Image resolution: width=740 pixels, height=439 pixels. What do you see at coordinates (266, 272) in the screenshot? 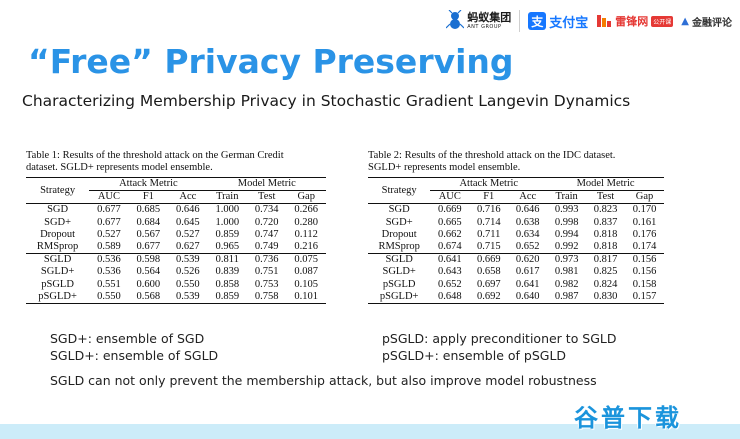
I see `metric-cell: 0.751` at bounding box center [266, 272].